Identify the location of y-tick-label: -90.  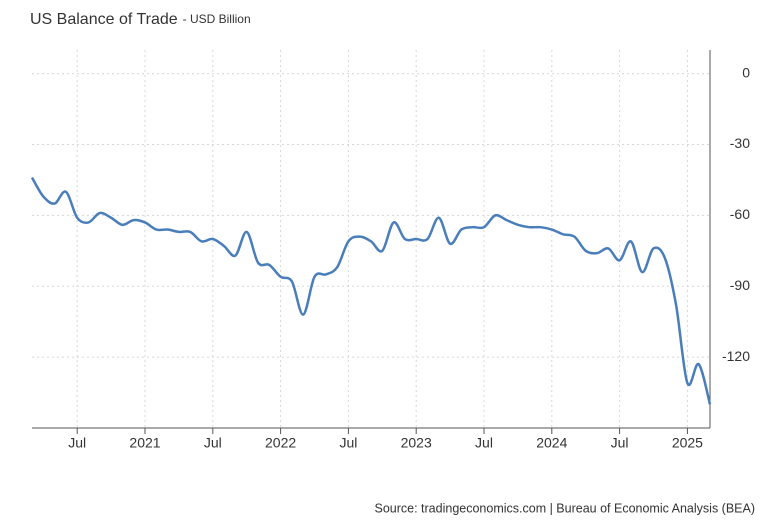
(740, 285).